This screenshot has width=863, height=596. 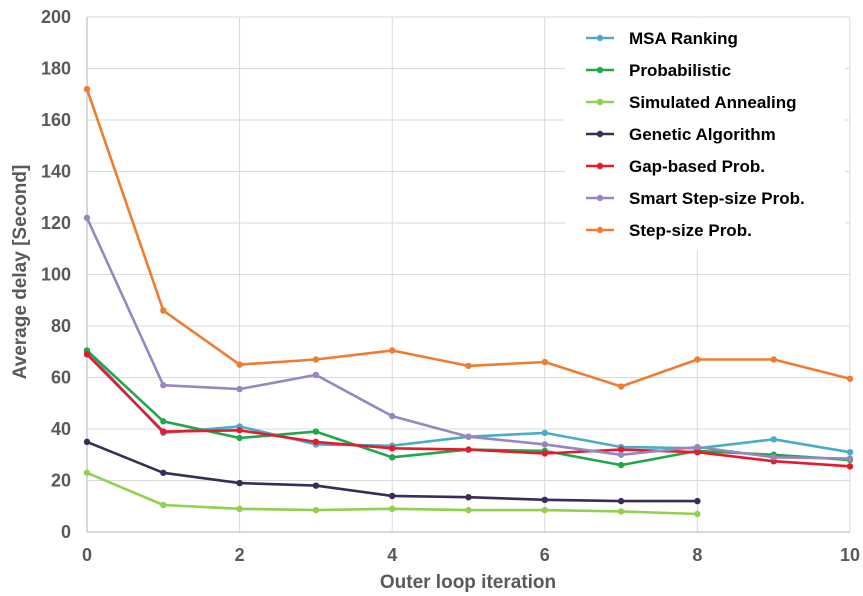 I want to click on legend-item-msa-ranking: MSA Ranking, so click(x=662, y=38).